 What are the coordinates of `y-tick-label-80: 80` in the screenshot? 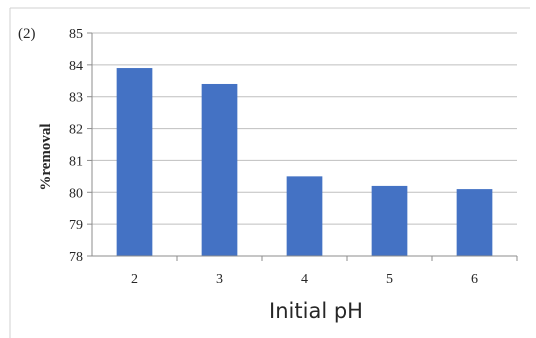 It's located at (76, 193).